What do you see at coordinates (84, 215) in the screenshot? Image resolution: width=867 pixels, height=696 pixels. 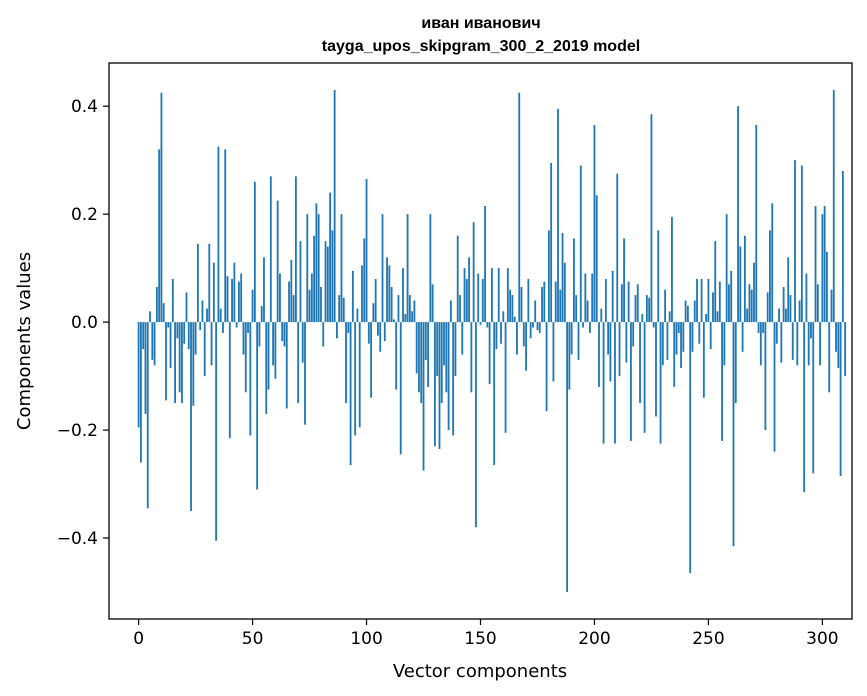 I see `y-tick-label: 0.2` at bounding box center [84, 215].